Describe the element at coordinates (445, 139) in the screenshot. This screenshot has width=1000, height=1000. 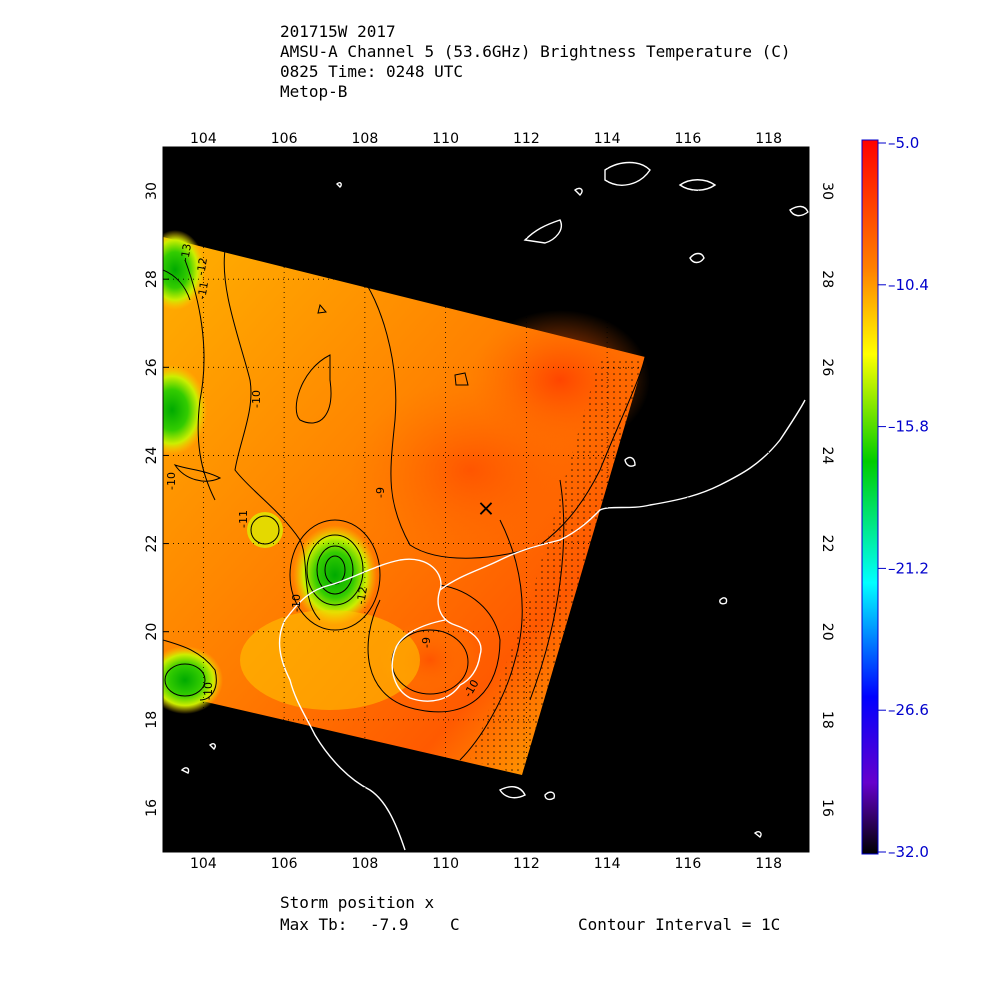
I see `lon-label-top: 110` at that location.